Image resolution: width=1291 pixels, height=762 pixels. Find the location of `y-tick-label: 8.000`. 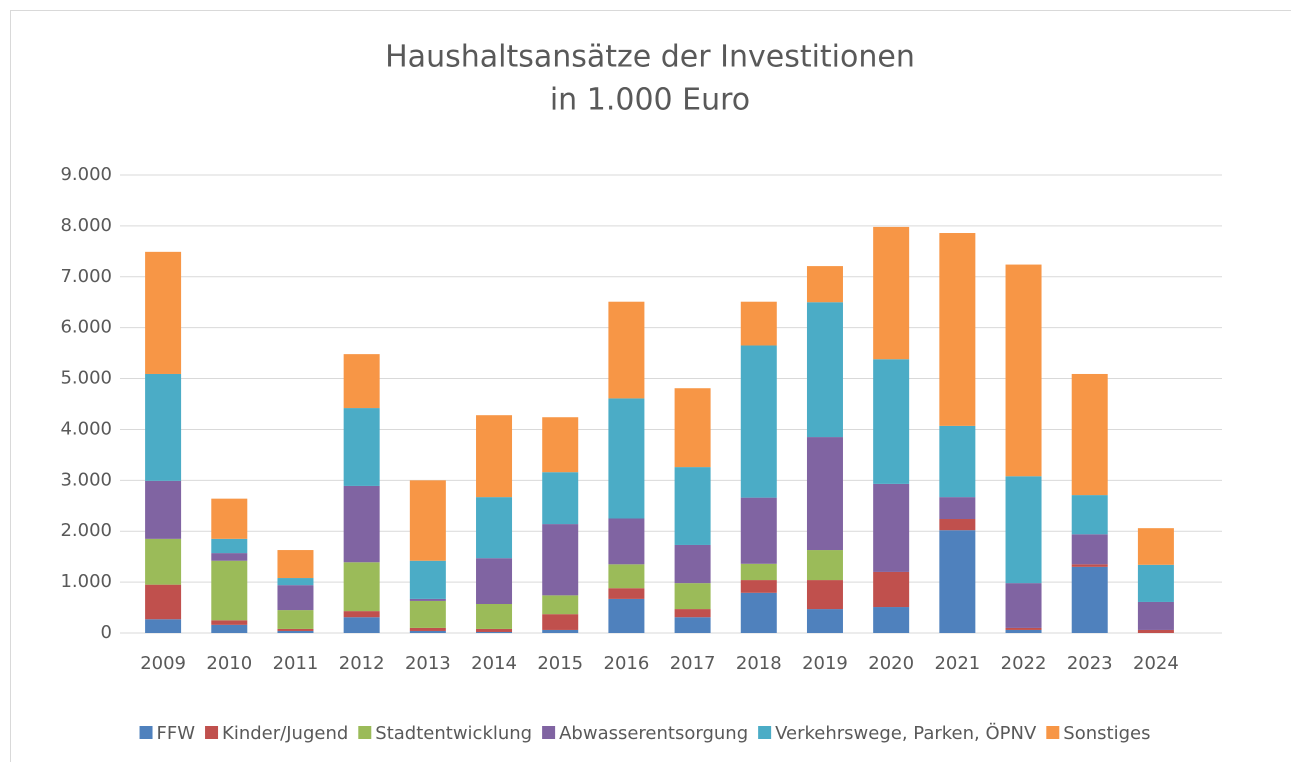

y-tick-label: 8.000 is located at coordinates (86, 225).